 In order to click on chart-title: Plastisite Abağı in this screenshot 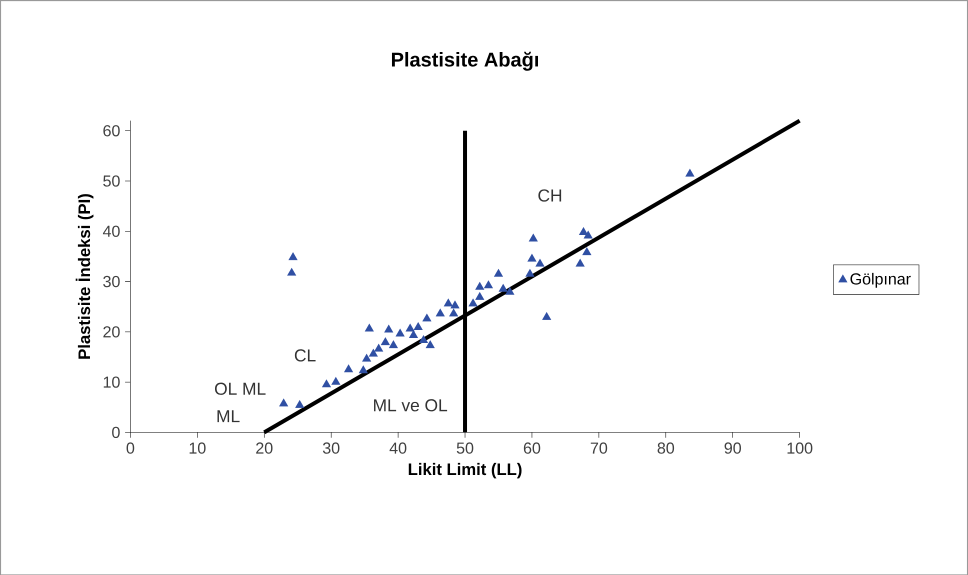, I will do `click(465, 61)`.